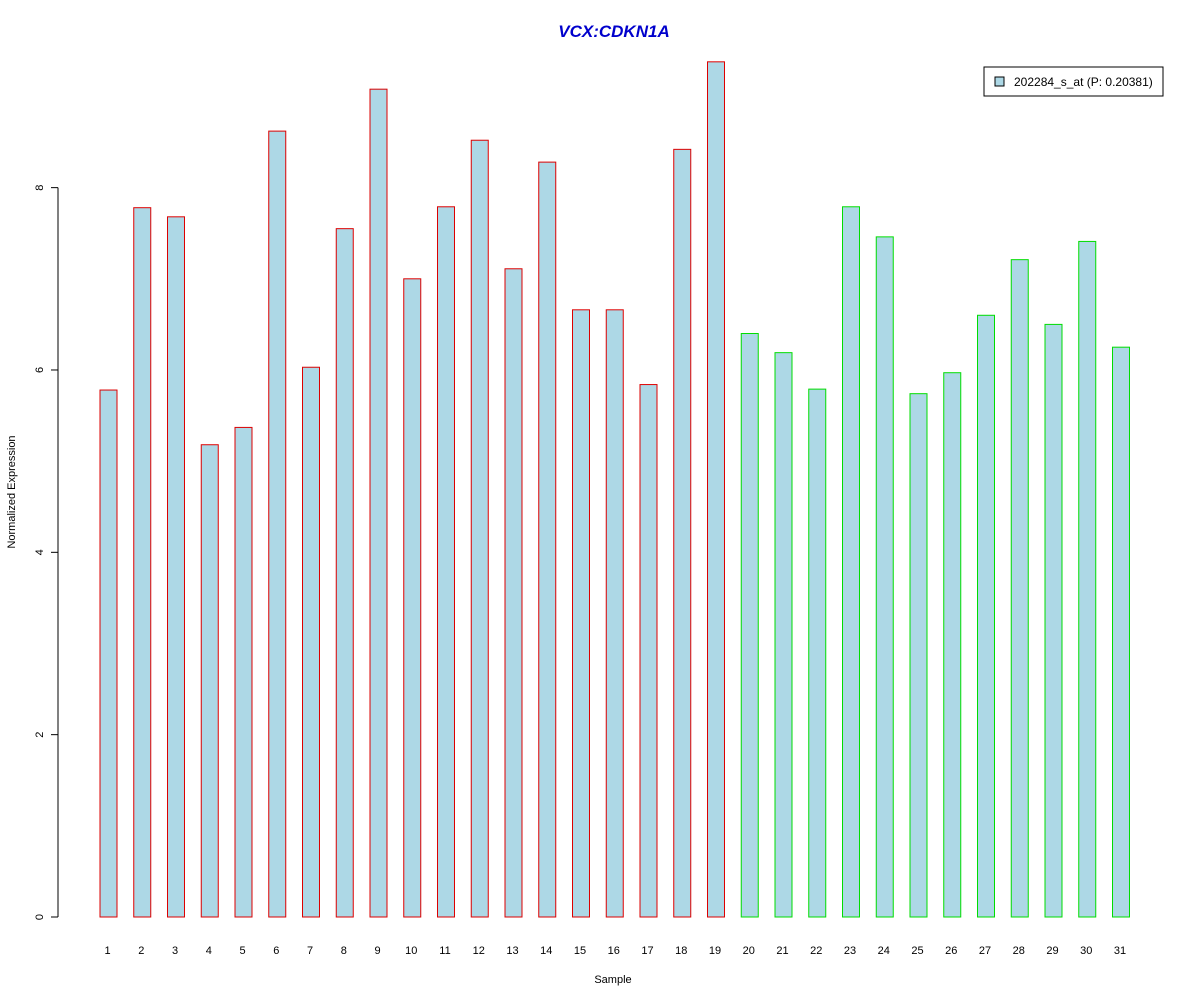 The image size is (1200, 1000). What do you see at coordinates (344, 951) in the screenshot?
I see `x-tick-label: 8` at bounding box center [344, 951].